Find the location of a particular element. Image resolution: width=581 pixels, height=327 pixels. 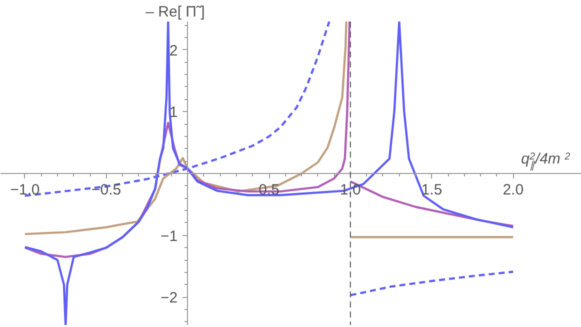

x-tick-label: 1.5 is located at coordinates (431, 190).